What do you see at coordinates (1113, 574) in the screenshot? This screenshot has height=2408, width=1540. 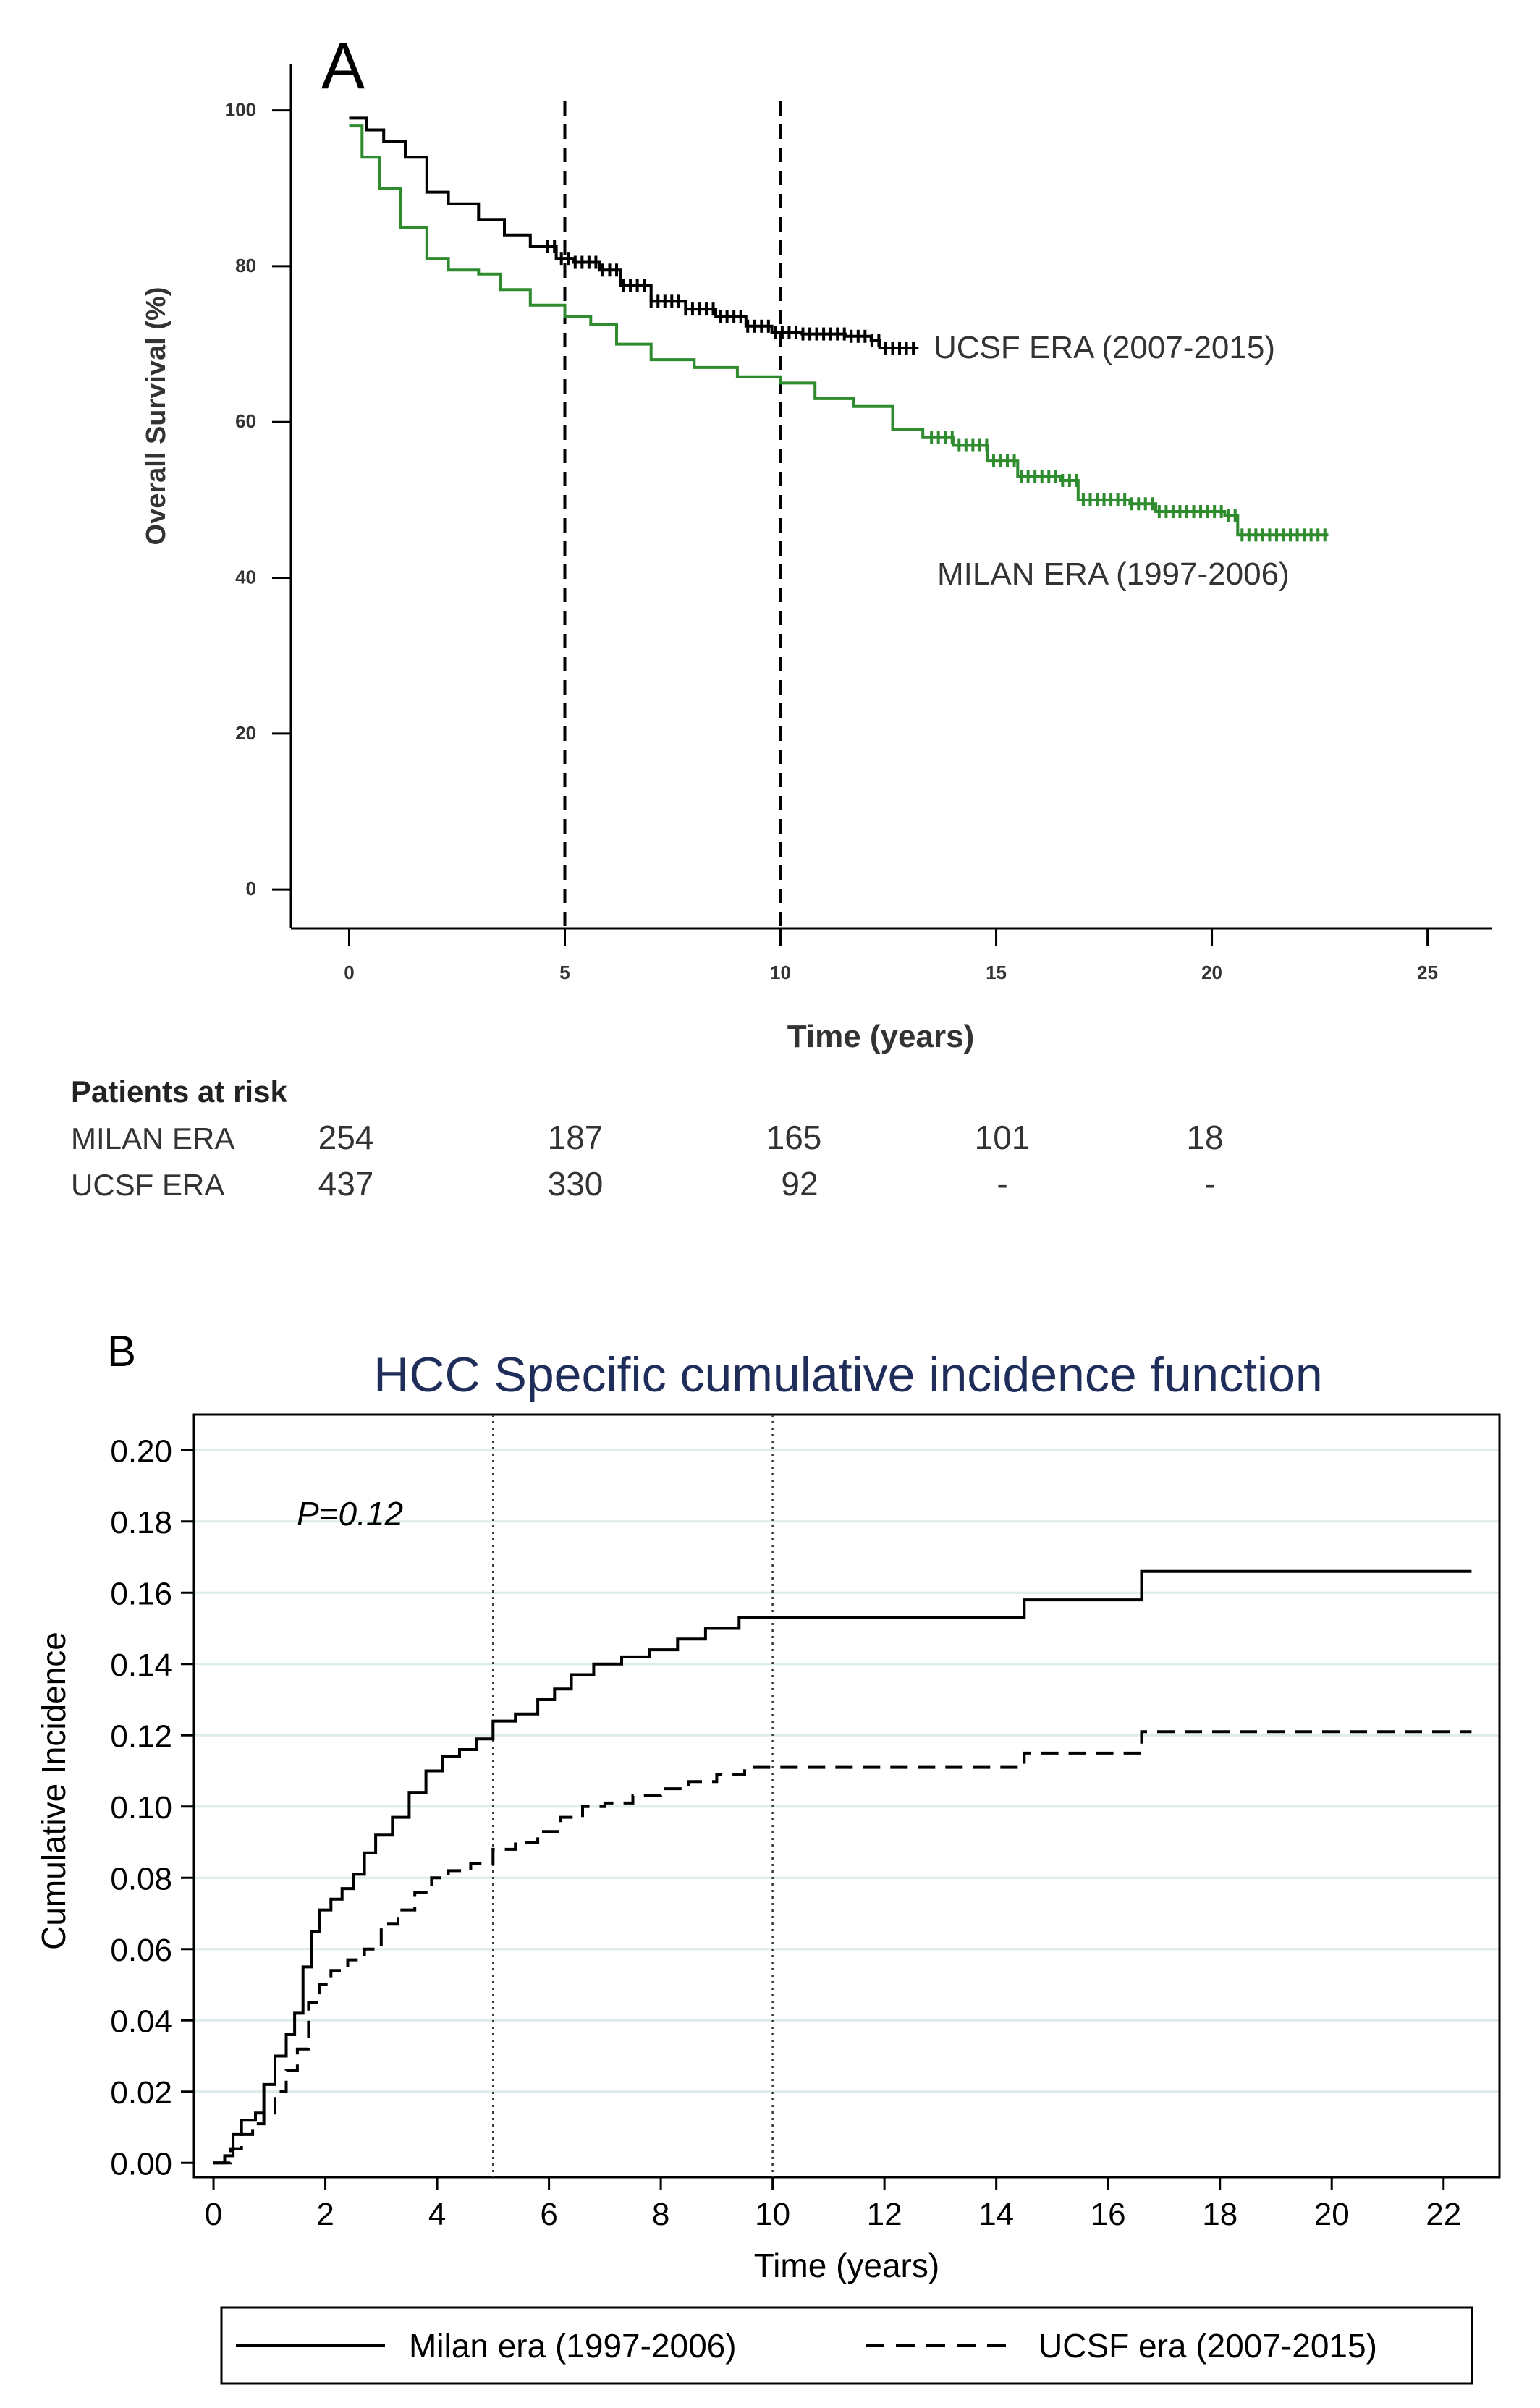 I see `milan-era-series-label: MILAN ERA (1997-2006)` at bounding box center [1113, 574].